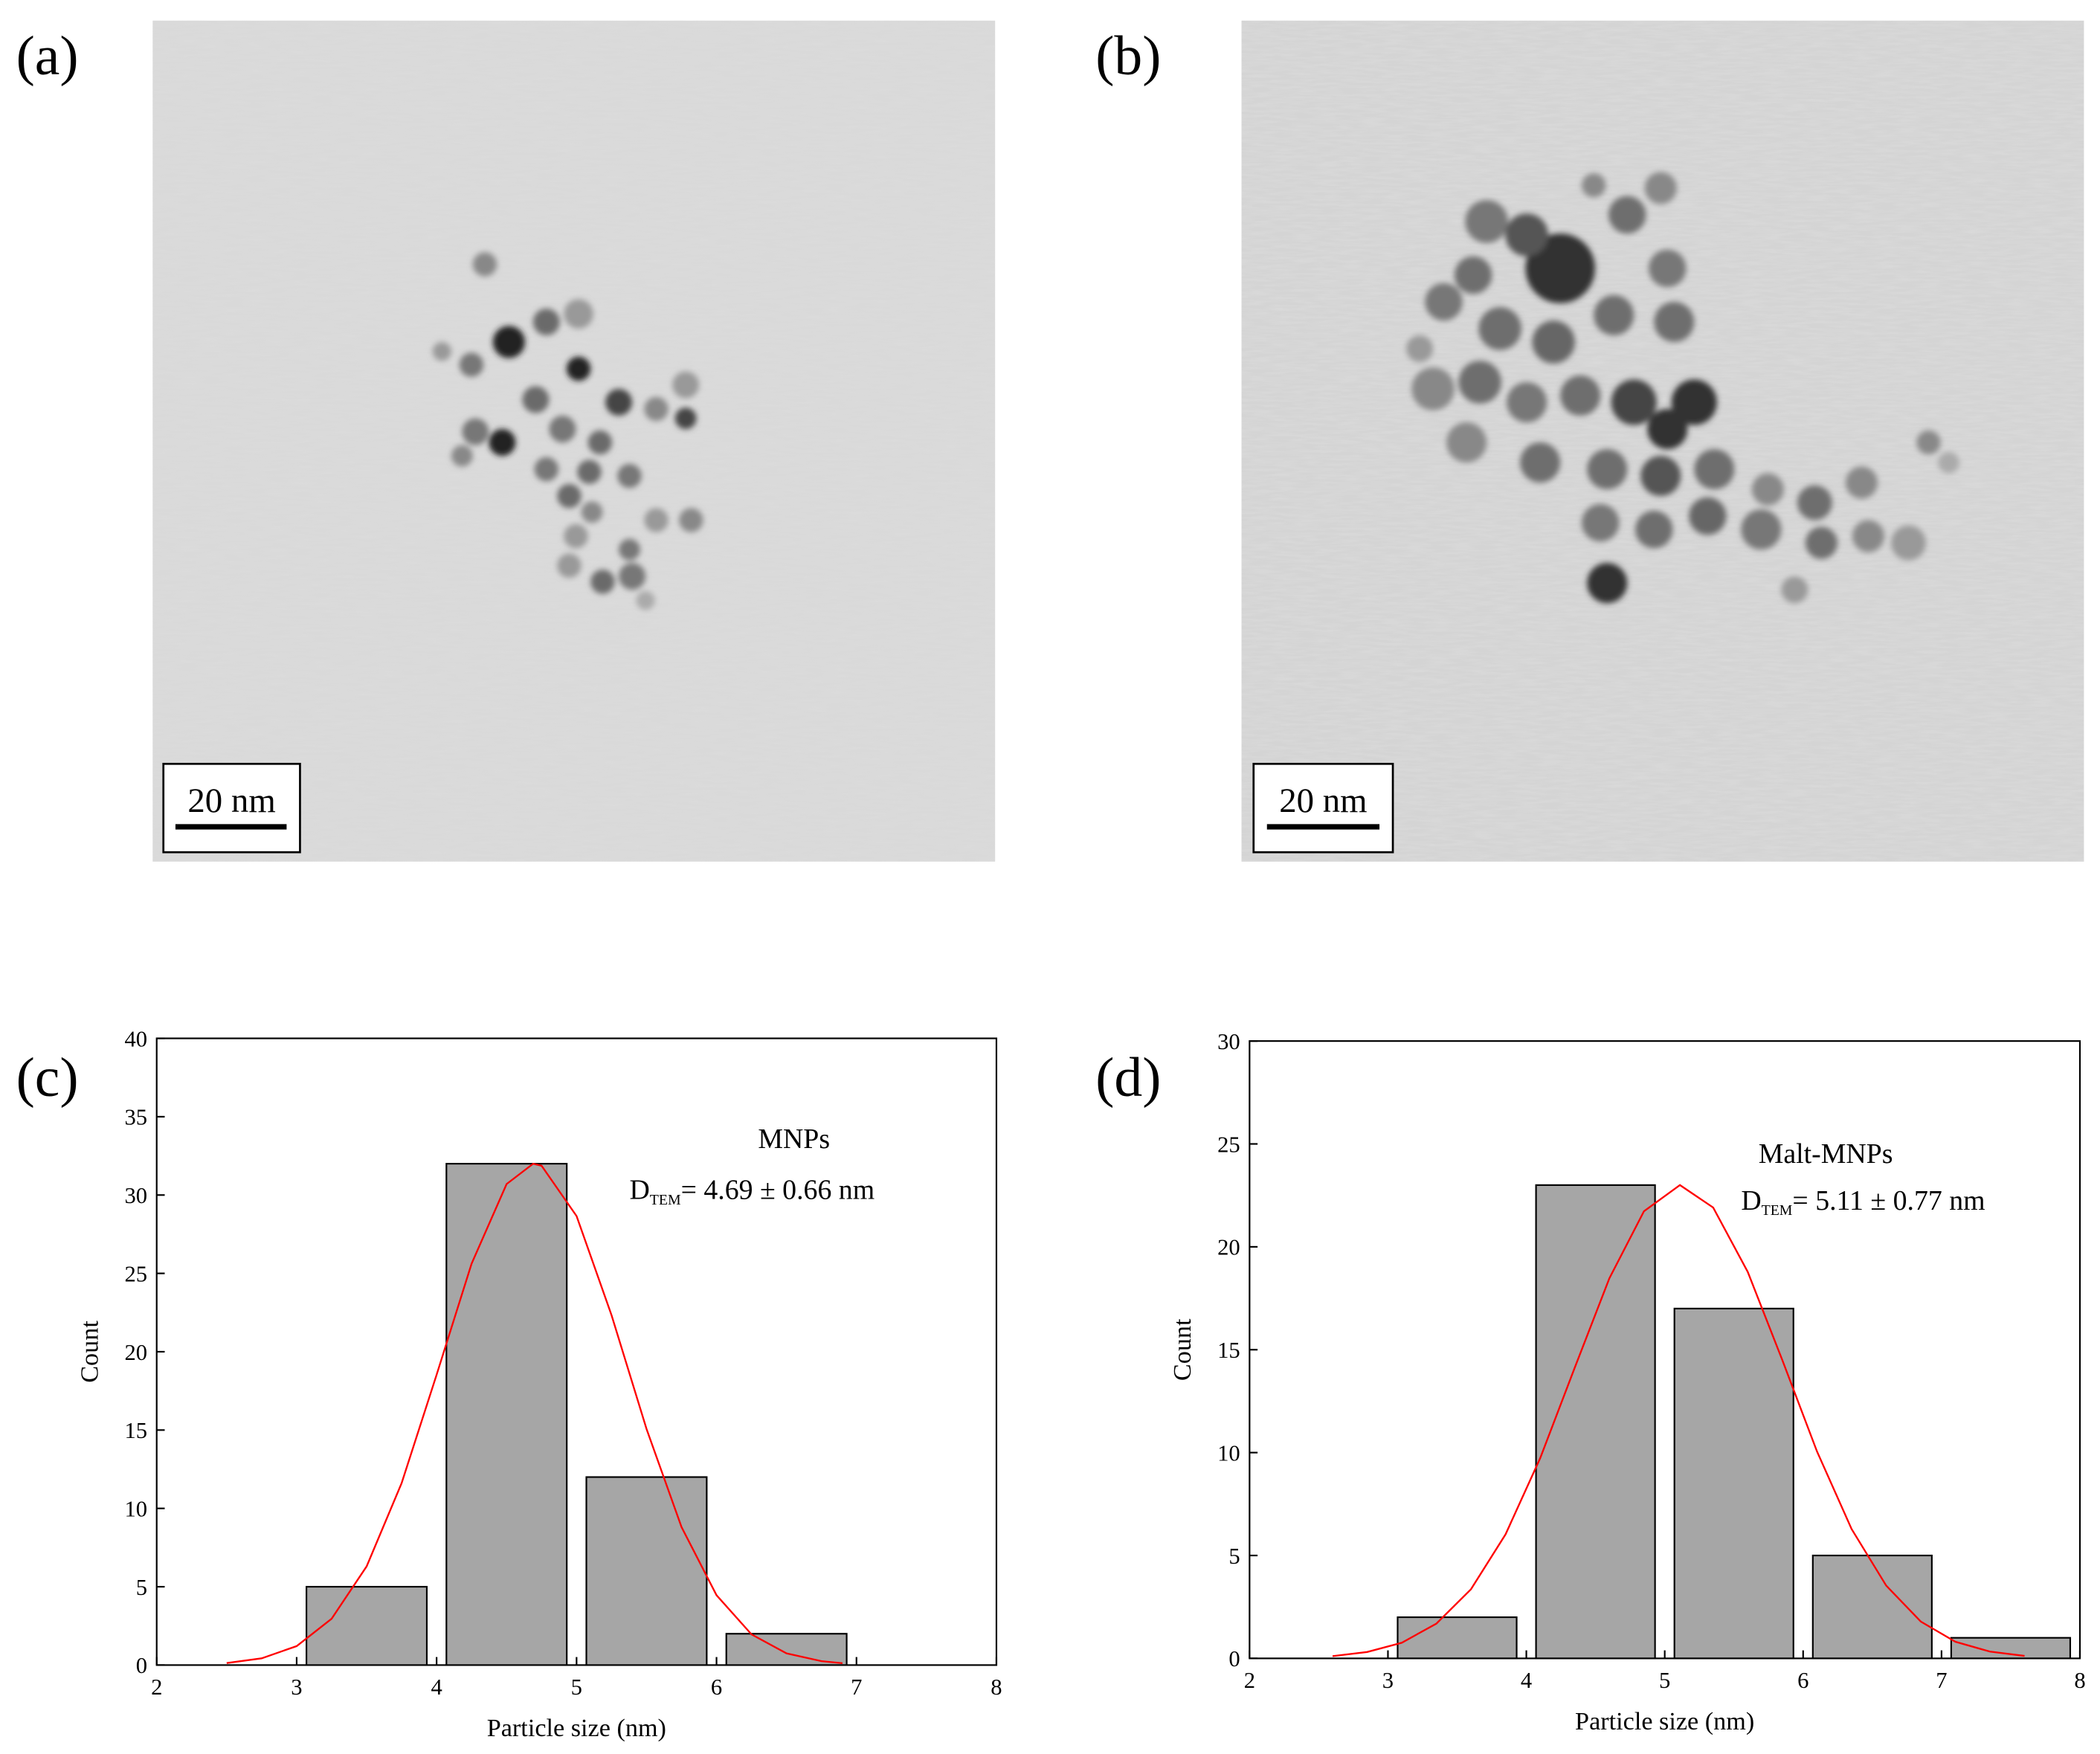 This screenshot has height=1754, width=2100. I want to click on panel-label: (c), so click(47, 1078).